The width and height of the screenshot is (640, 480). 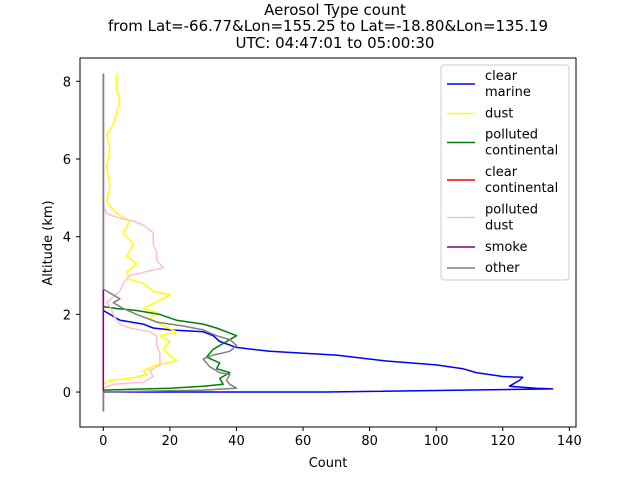 I want to click on y-tick-label: 2, so click(x=67, y=315).